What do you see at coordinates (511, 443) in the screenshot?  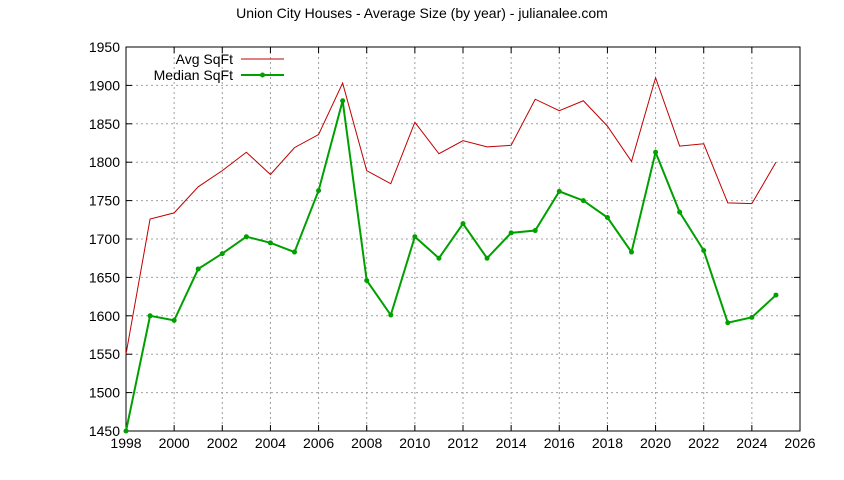 I see `x-tick-label: 2014` at bounding box center [511, 443].